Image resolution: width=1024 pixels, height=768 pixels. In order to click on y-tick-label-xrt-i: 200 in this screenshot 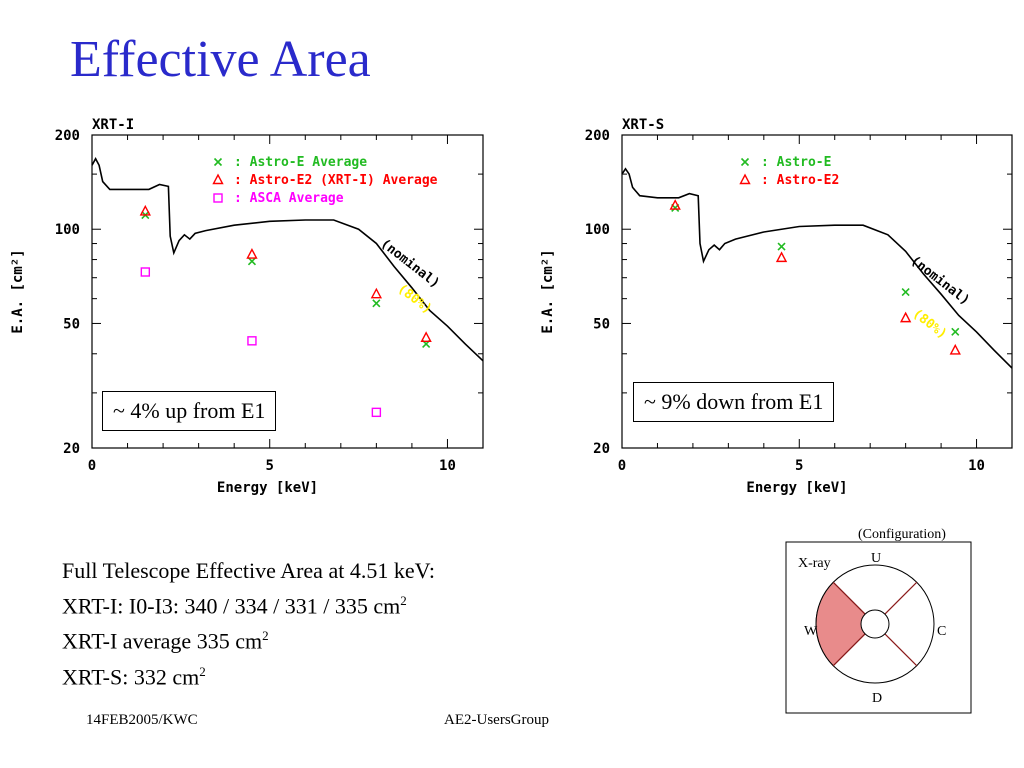, I will do `click(67, 136)`.